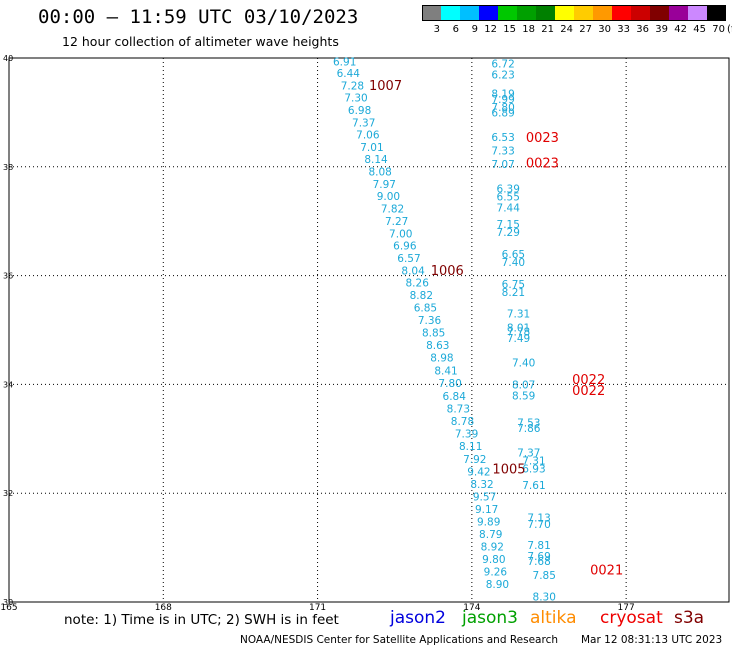  What do you see at coordinates (518, 328) in the screenshot?
I see `swh-data-label: 8.01` at bounding box center [518, 328].